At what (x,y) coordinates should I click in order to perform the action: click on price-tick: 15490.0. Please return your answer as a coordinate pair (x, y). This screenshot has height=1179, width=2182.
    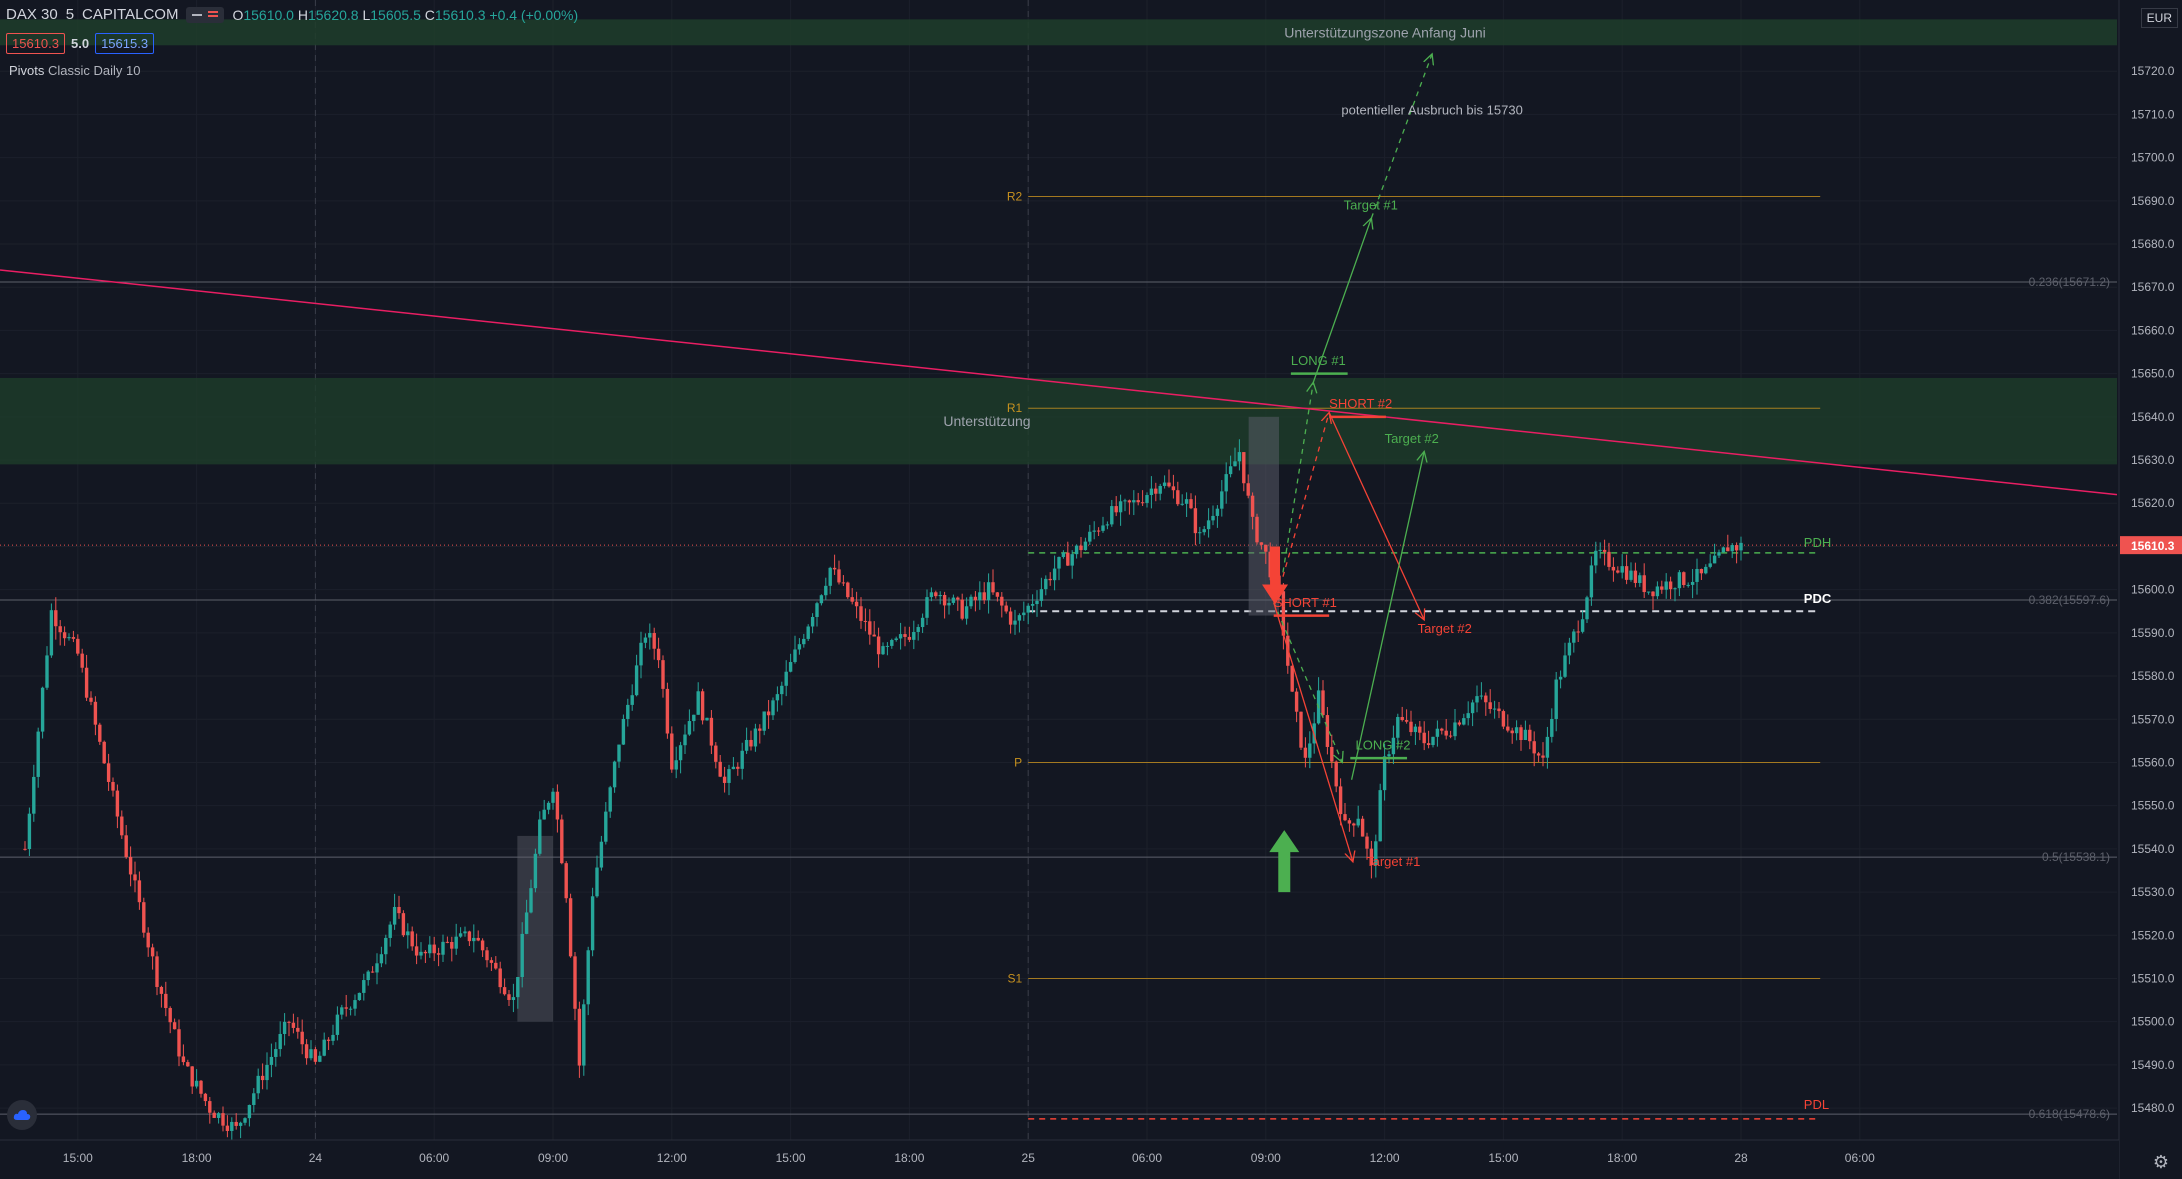
    Looking at the image, I should click on (2153, 1065).